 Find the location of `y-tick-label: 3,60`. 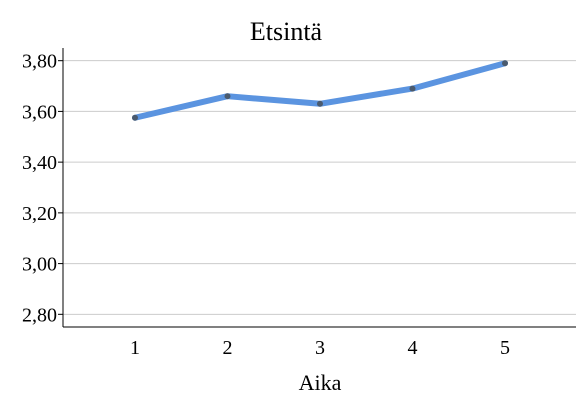

y-tick-label: 3,60 is located at coordinates (39, 112).